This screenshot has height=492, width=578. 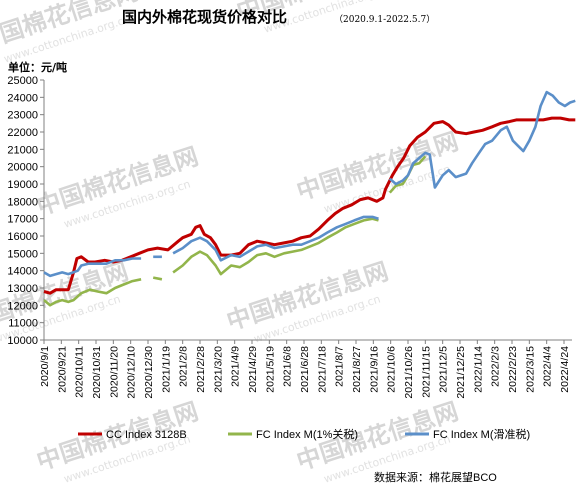 I want to click on y-tick-label: 12000, so click(x=22, y=306).